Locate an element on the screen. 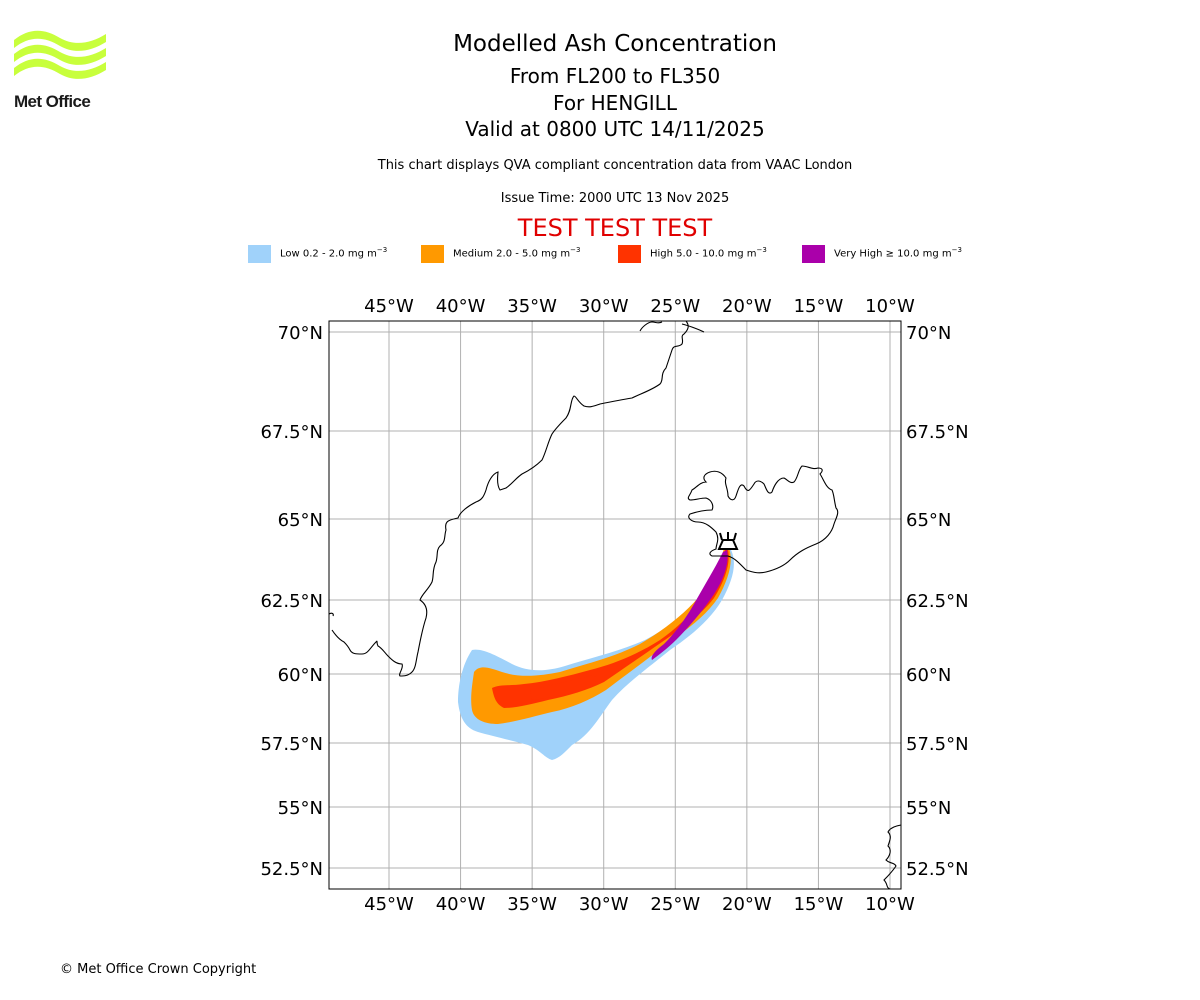  lon-tick-label-bottom: 40°W is located at coordinates (461, 904).